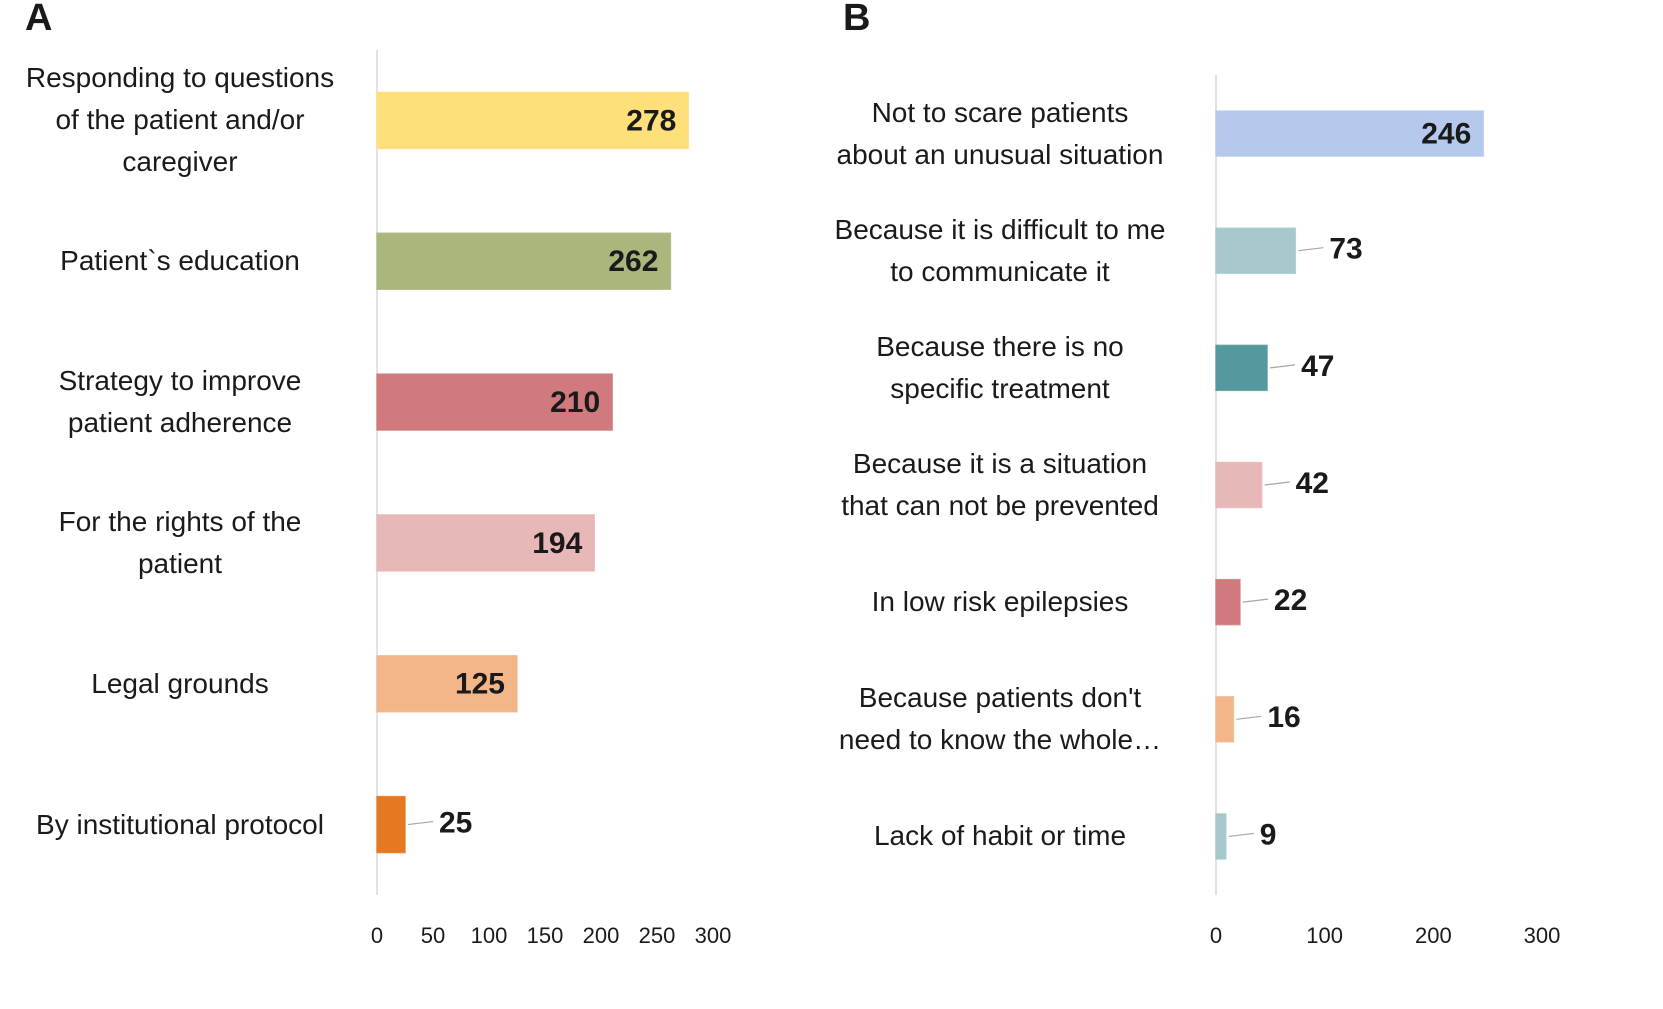 This screenshot has width=1663, height=1009. I want to click on value-label: 25, so click(455, 823).